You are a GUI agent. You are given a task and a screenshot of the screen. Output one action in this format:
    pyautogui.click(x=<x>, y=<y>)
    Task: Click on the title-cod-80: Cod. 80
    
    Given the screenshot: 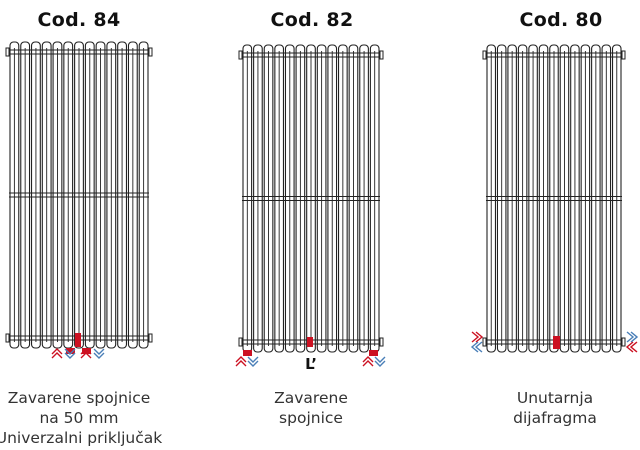 What is the action you would take?
    pyautogui.click(x=561, y=20)
    